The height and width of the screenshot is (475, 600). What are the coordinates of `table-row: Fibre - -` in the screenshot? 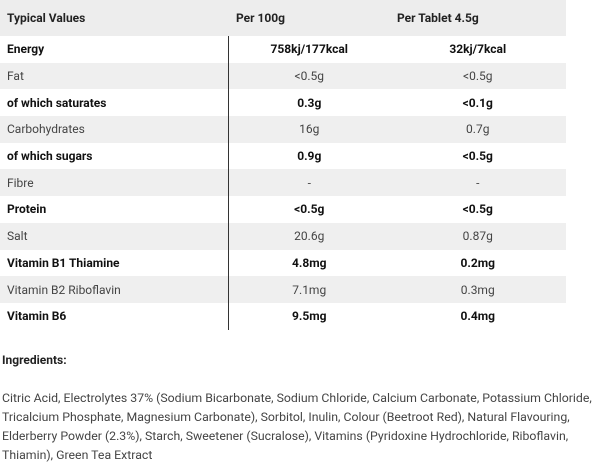 It's located at (283, 183).